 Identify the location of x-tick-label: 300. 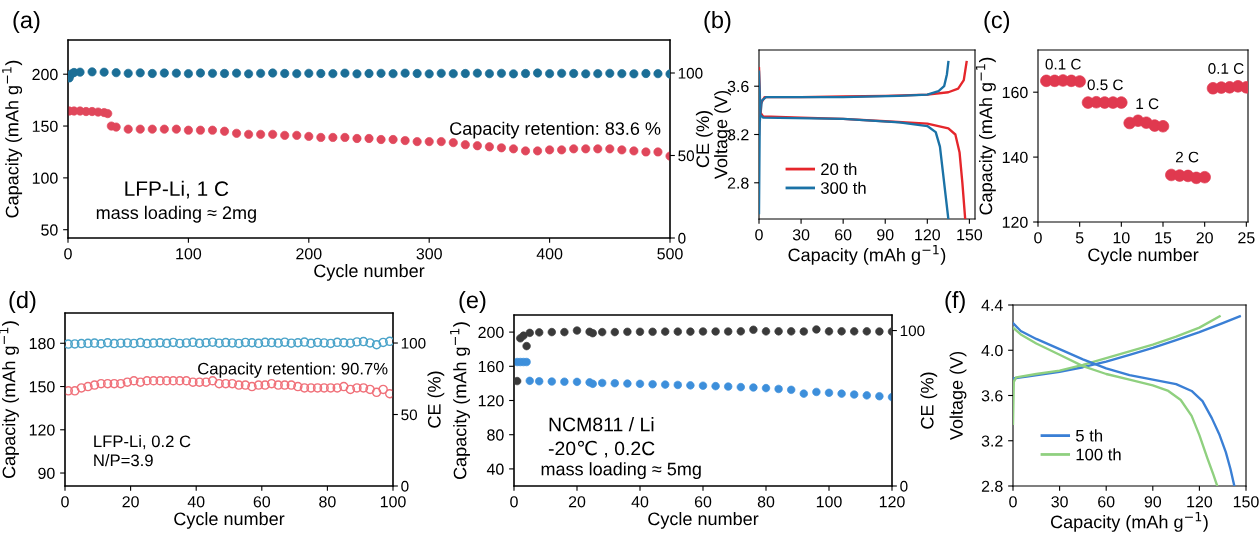
(429, 254).